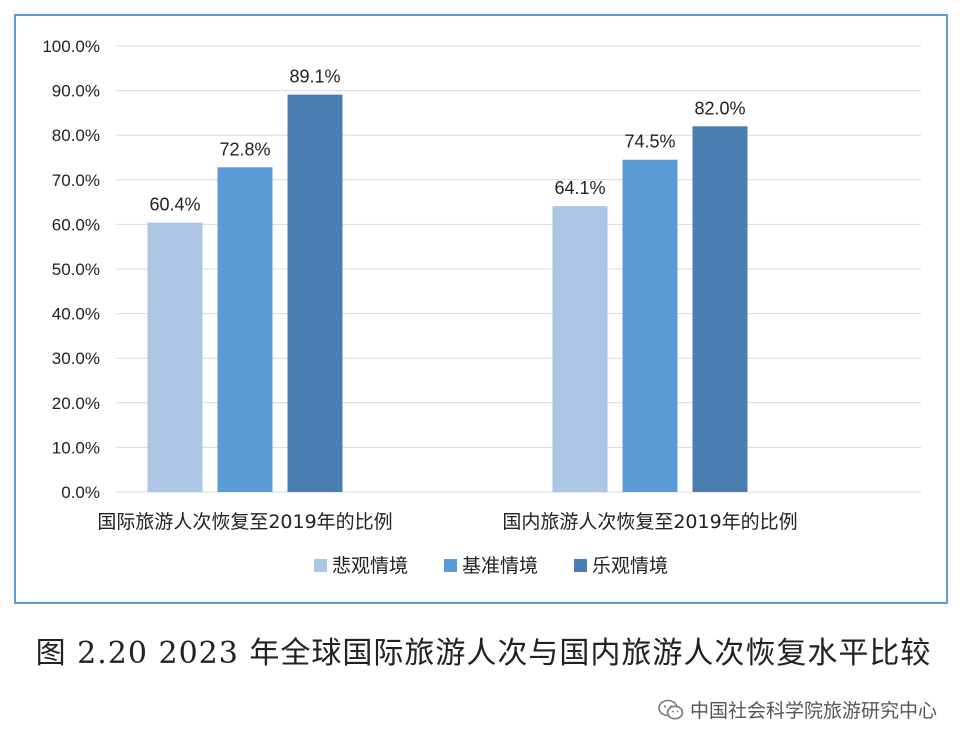 The height and width of the screenshot is (754, 967). I want to click on y-tick-label: 100.0%, so click(71, 46).